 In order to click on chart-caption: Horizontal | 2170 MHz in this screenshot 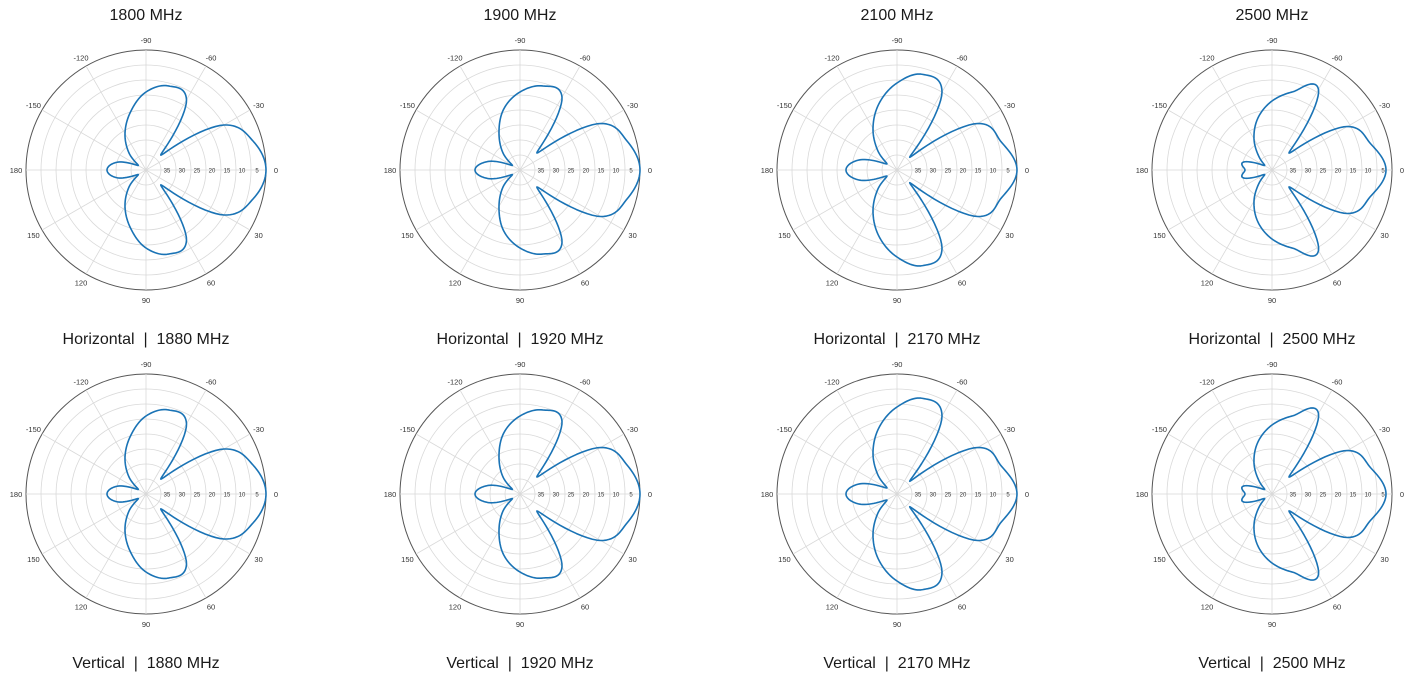, I will do `click(897, 341)`.